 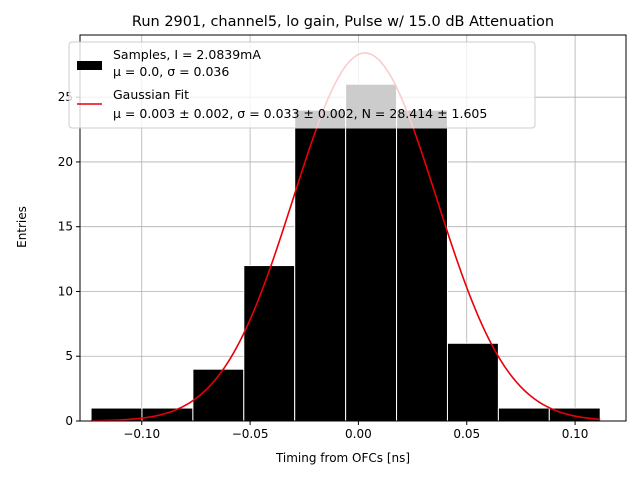 I want to click on x-tick-label: −0.10, so click(x=141, y=434).